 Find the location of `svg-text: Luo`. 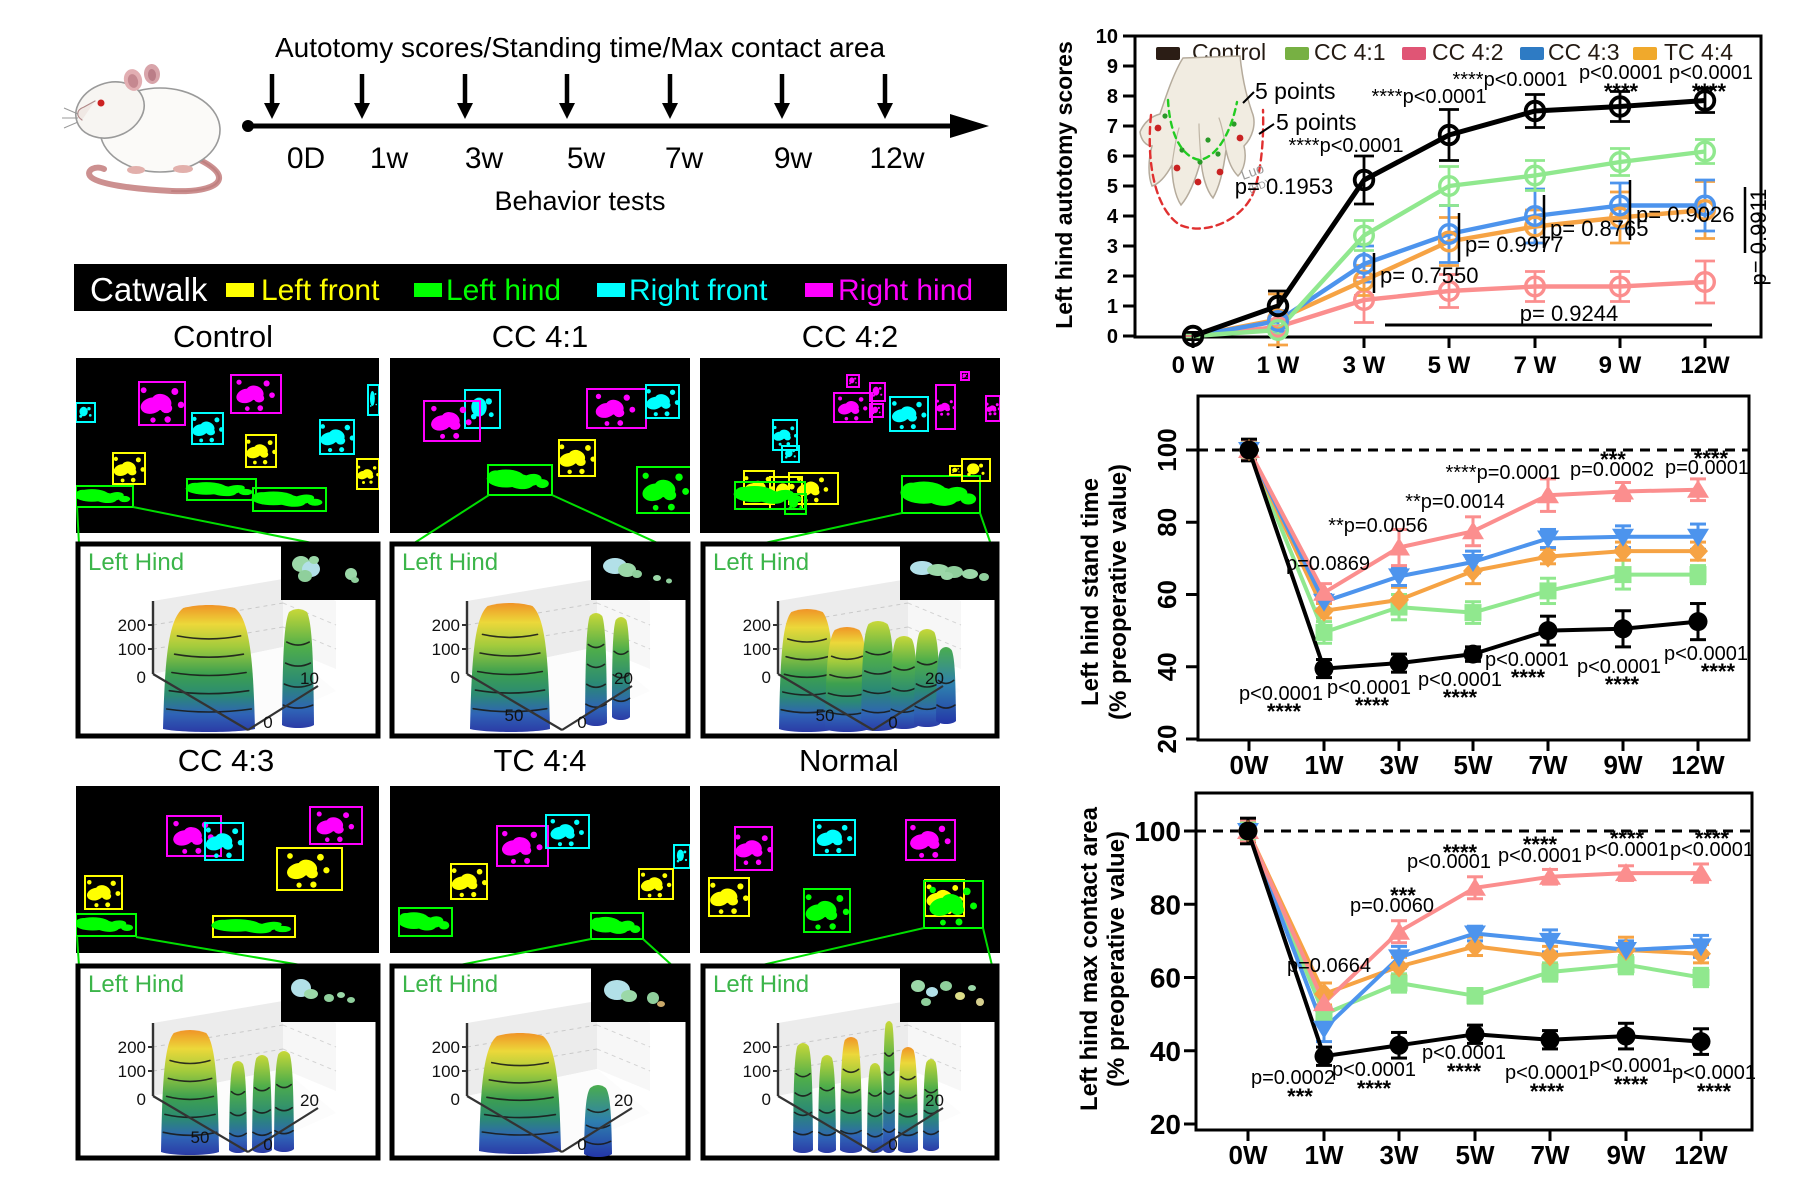

svg-text: Luo is located at coordinates (1253, 171).